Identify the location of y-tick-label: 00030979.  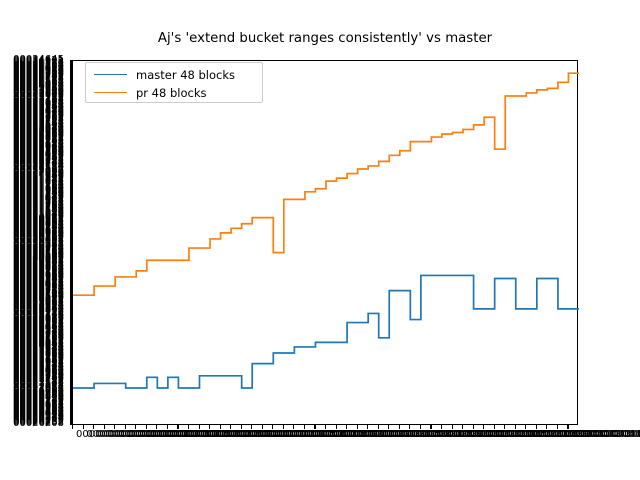
(38, 218).